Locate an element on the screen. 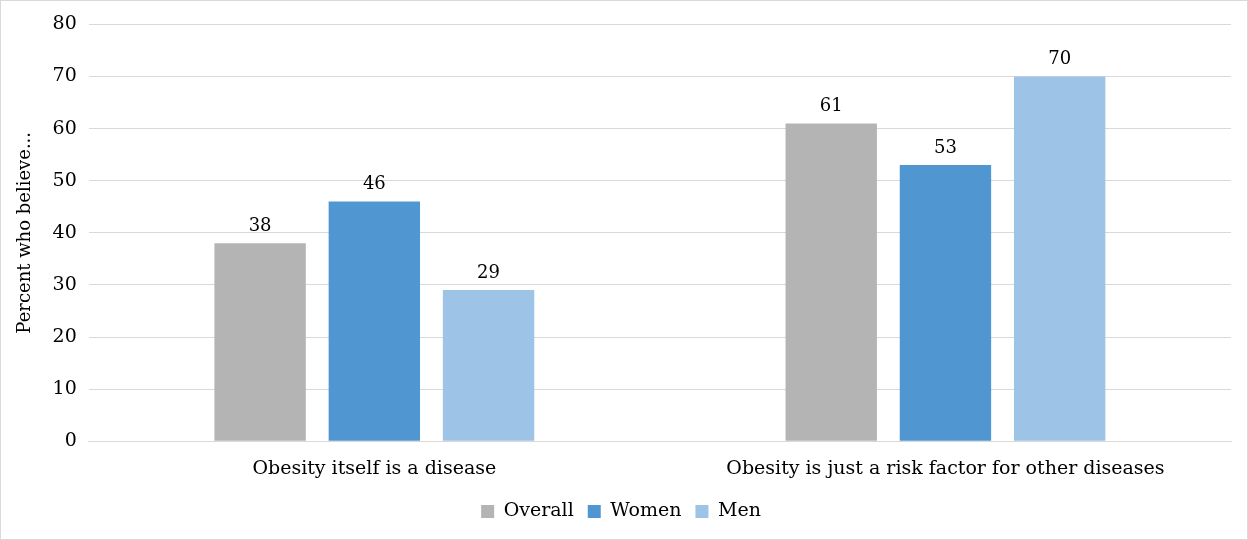 This screenshot has width=1248, height=540. y-tick-label: 40 is located at coordinates (64, 230).